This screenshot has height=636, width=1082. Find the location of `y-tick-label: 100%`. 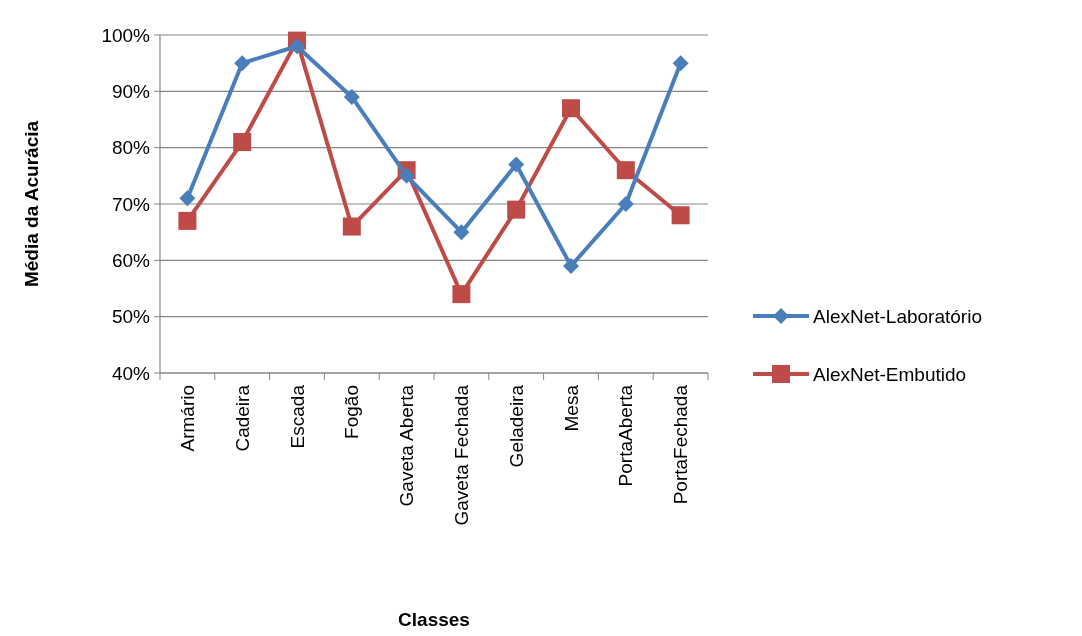

y-tick-label: 100% is located at coordinates (126, 35).